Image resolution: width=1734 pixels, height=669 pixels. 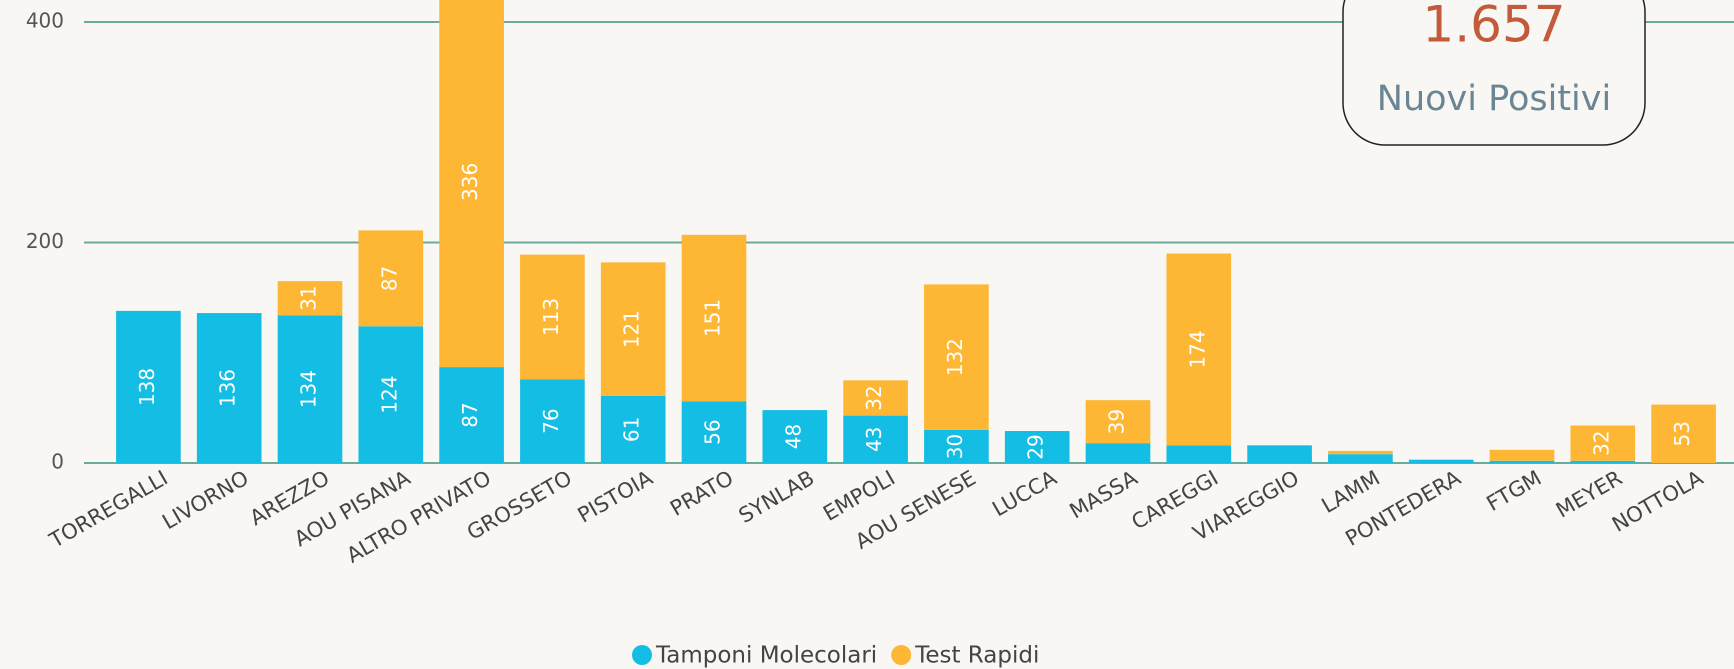 I want to click on data-label: 121, so click(x=632, y=329).